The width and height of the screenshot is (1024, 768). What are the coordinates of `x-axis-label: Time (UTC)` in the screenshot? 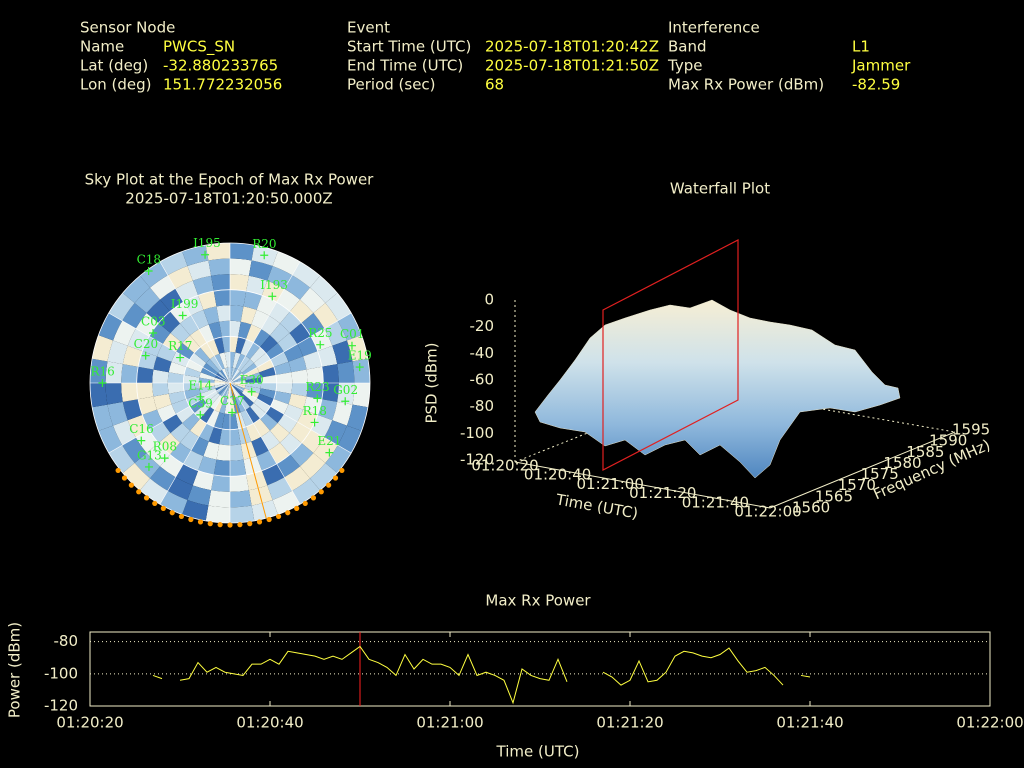 It's located at (538, 752).